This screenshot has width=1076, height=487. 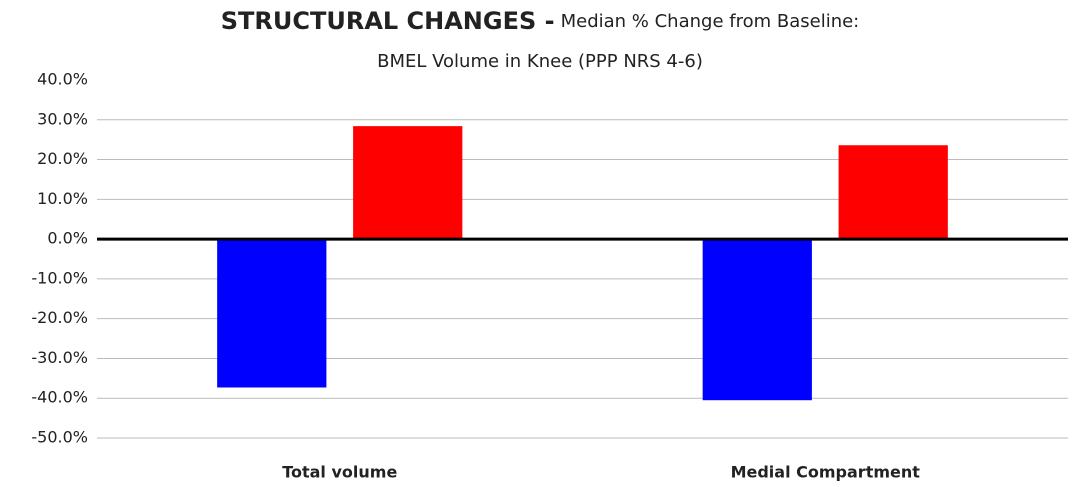 What do you see at coordinates (59, 397) in the screenshot?
I see `y-tick-label: -40.0%` at bounding box center [59, 397].